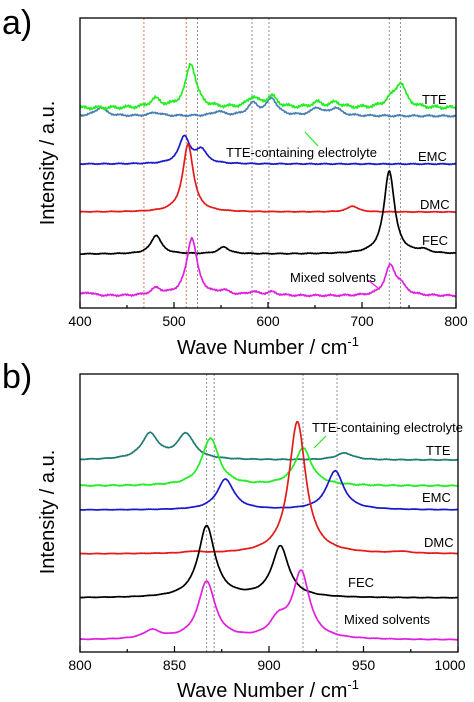 This screenshot has height=702, width=474. I want to click on panel-a-annotation-arrow-mixed-solvents, so click(373, 284).